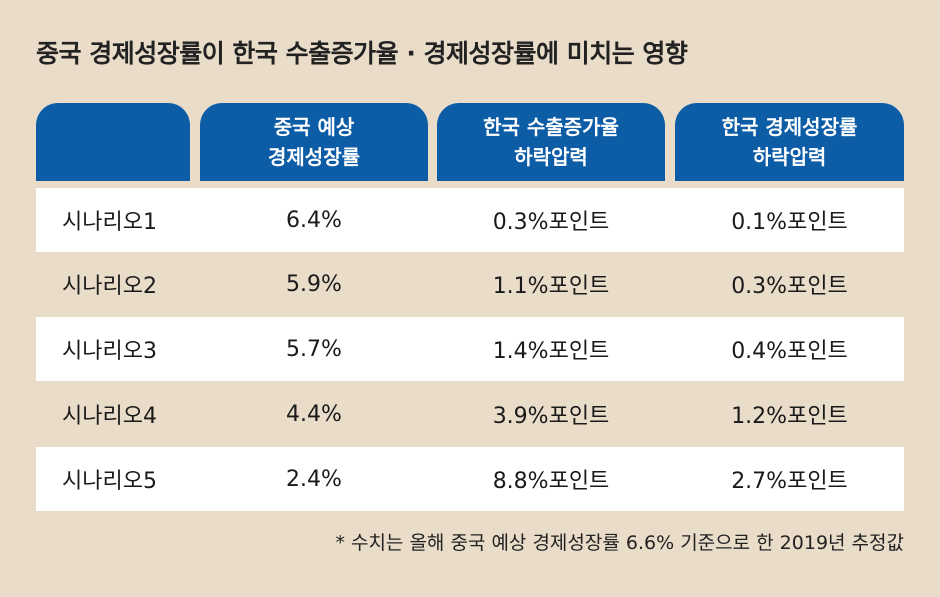 Image resolution: width=940 pixels, height=597 pixels. Describe the element at coordinates (470, 220) in the screenshot. I see `table-row: 시나리오1 6.4% 0.3%포인트 0.1%포인트` at that location.